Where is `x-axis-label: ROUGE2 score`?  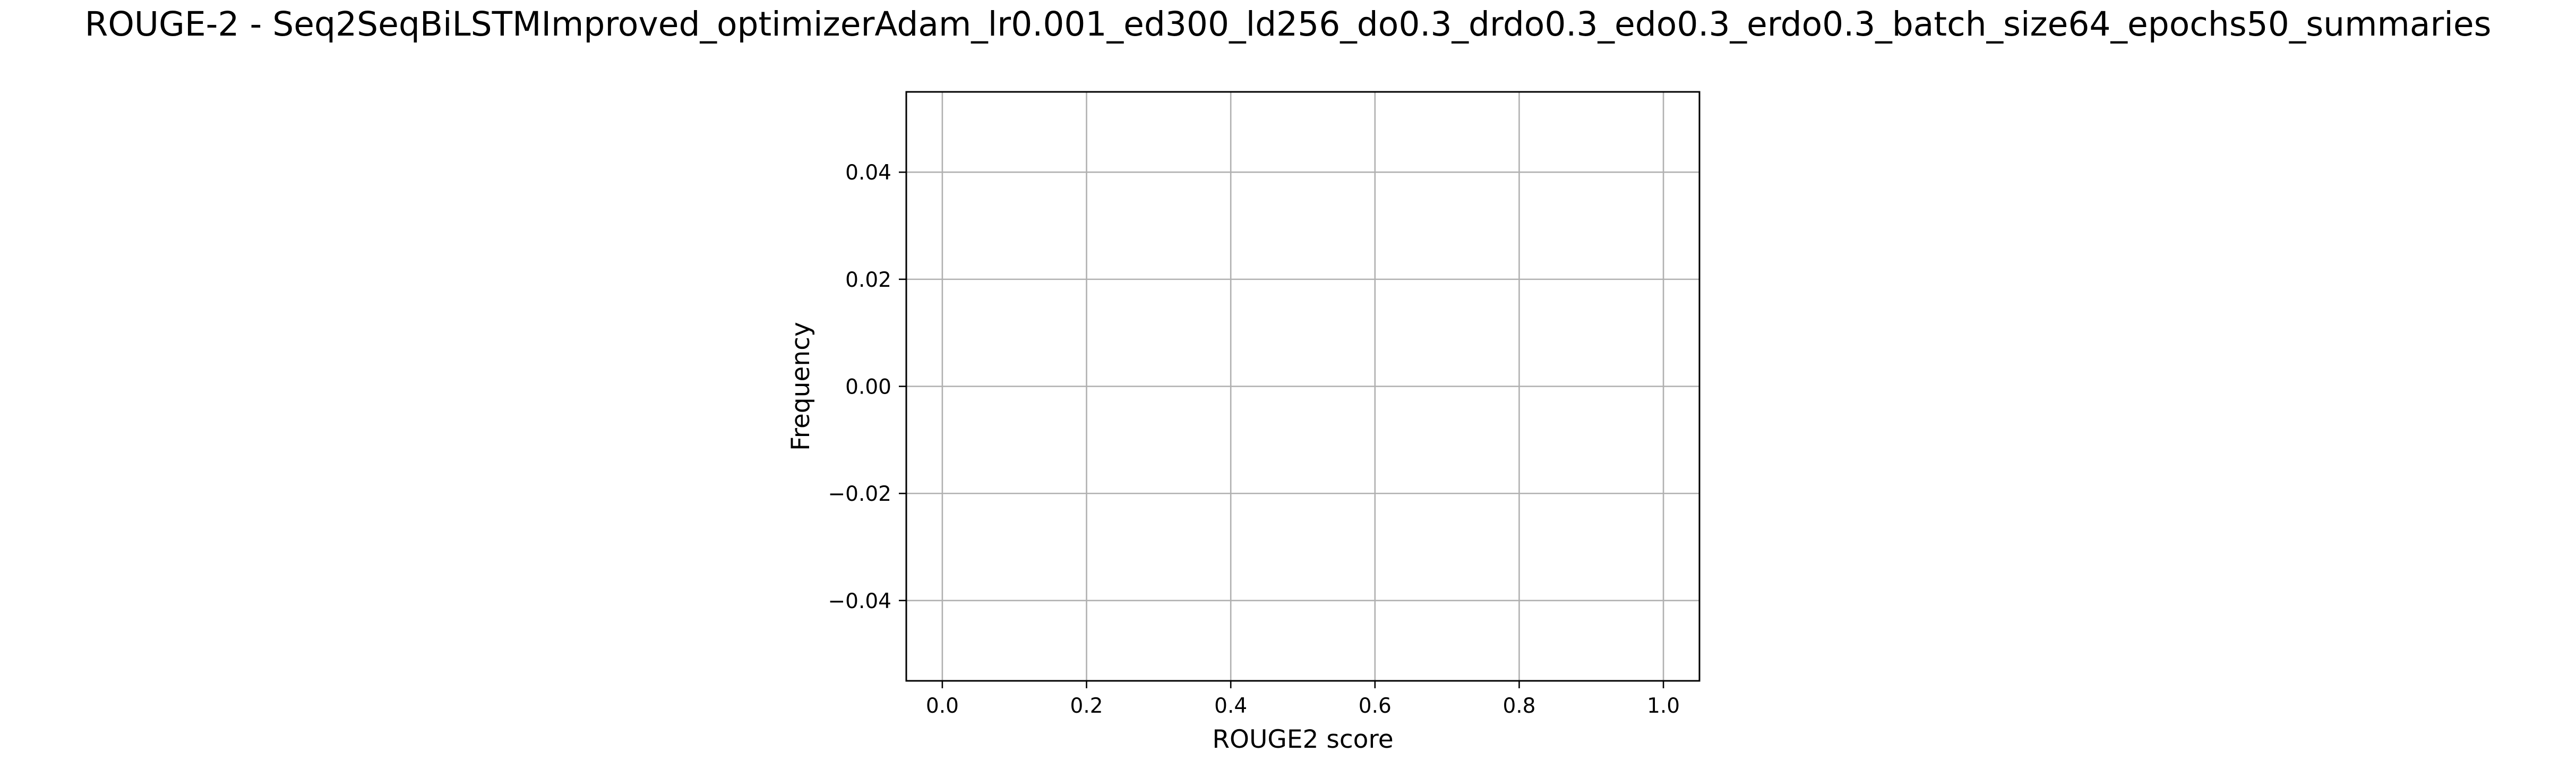
x-axis-label: ROUGE2 score is located at coordinates (1303, 740).